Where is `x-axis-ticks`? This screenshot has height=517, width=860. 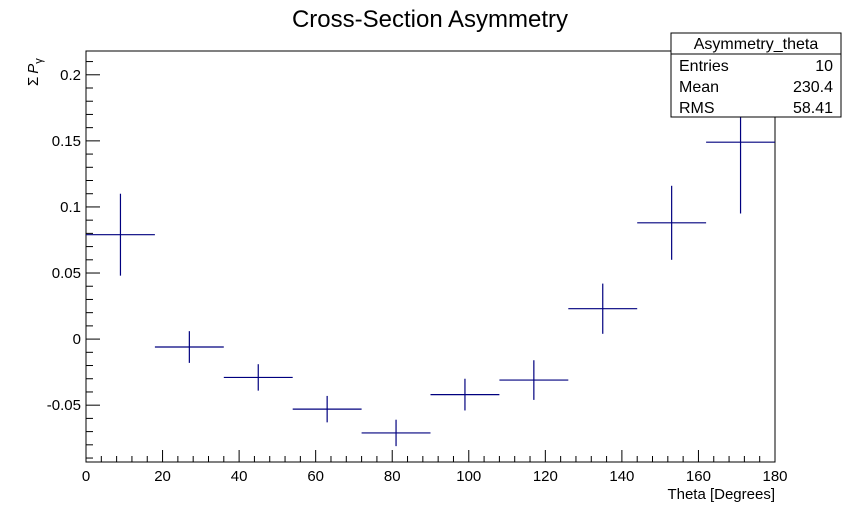
x-axis-ticks is located at coordinates (430, 456).